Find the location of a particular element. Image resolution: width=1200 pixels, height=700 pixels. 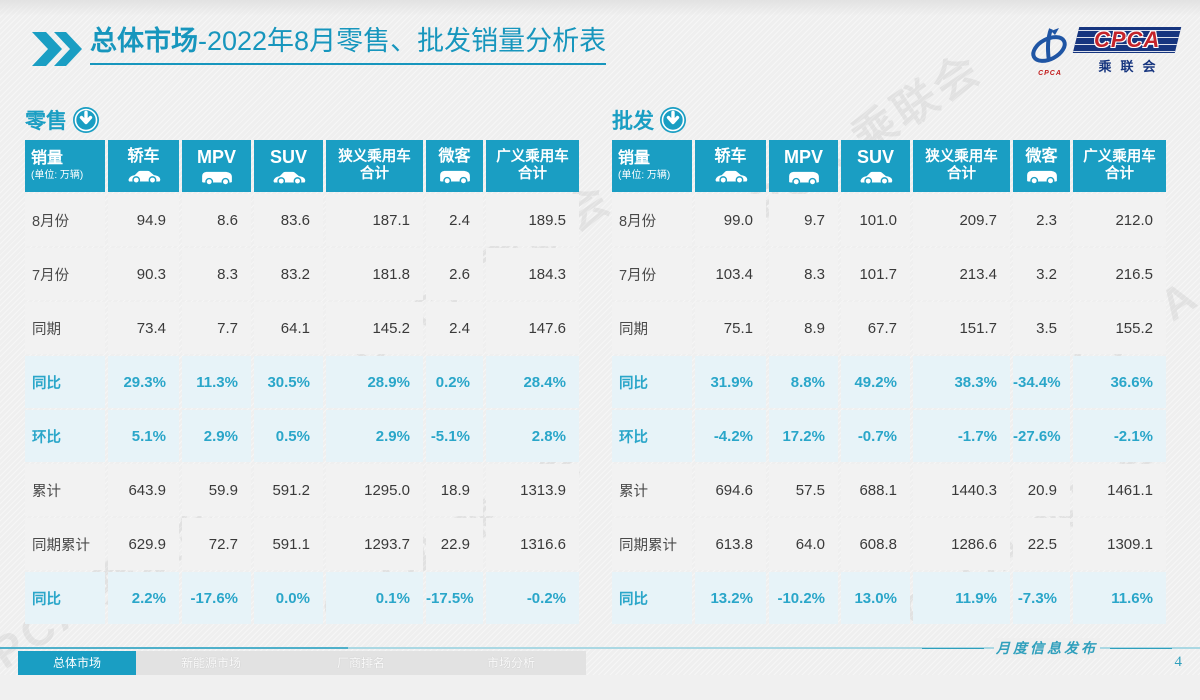

bottom-tab-bar: 总体市场 新能源市场 厂商排名 市场分析 is located at coordinates (302, 663).